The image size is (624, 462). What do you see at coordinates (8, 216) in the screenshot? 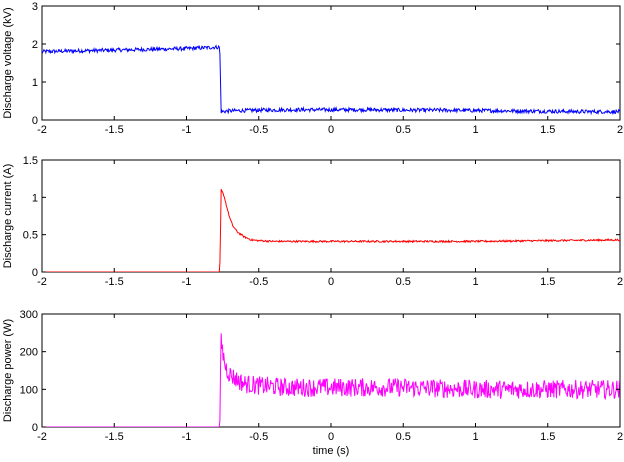
I see `y-axis-label: Discharge current (A)` at bounding box center [8, 216].